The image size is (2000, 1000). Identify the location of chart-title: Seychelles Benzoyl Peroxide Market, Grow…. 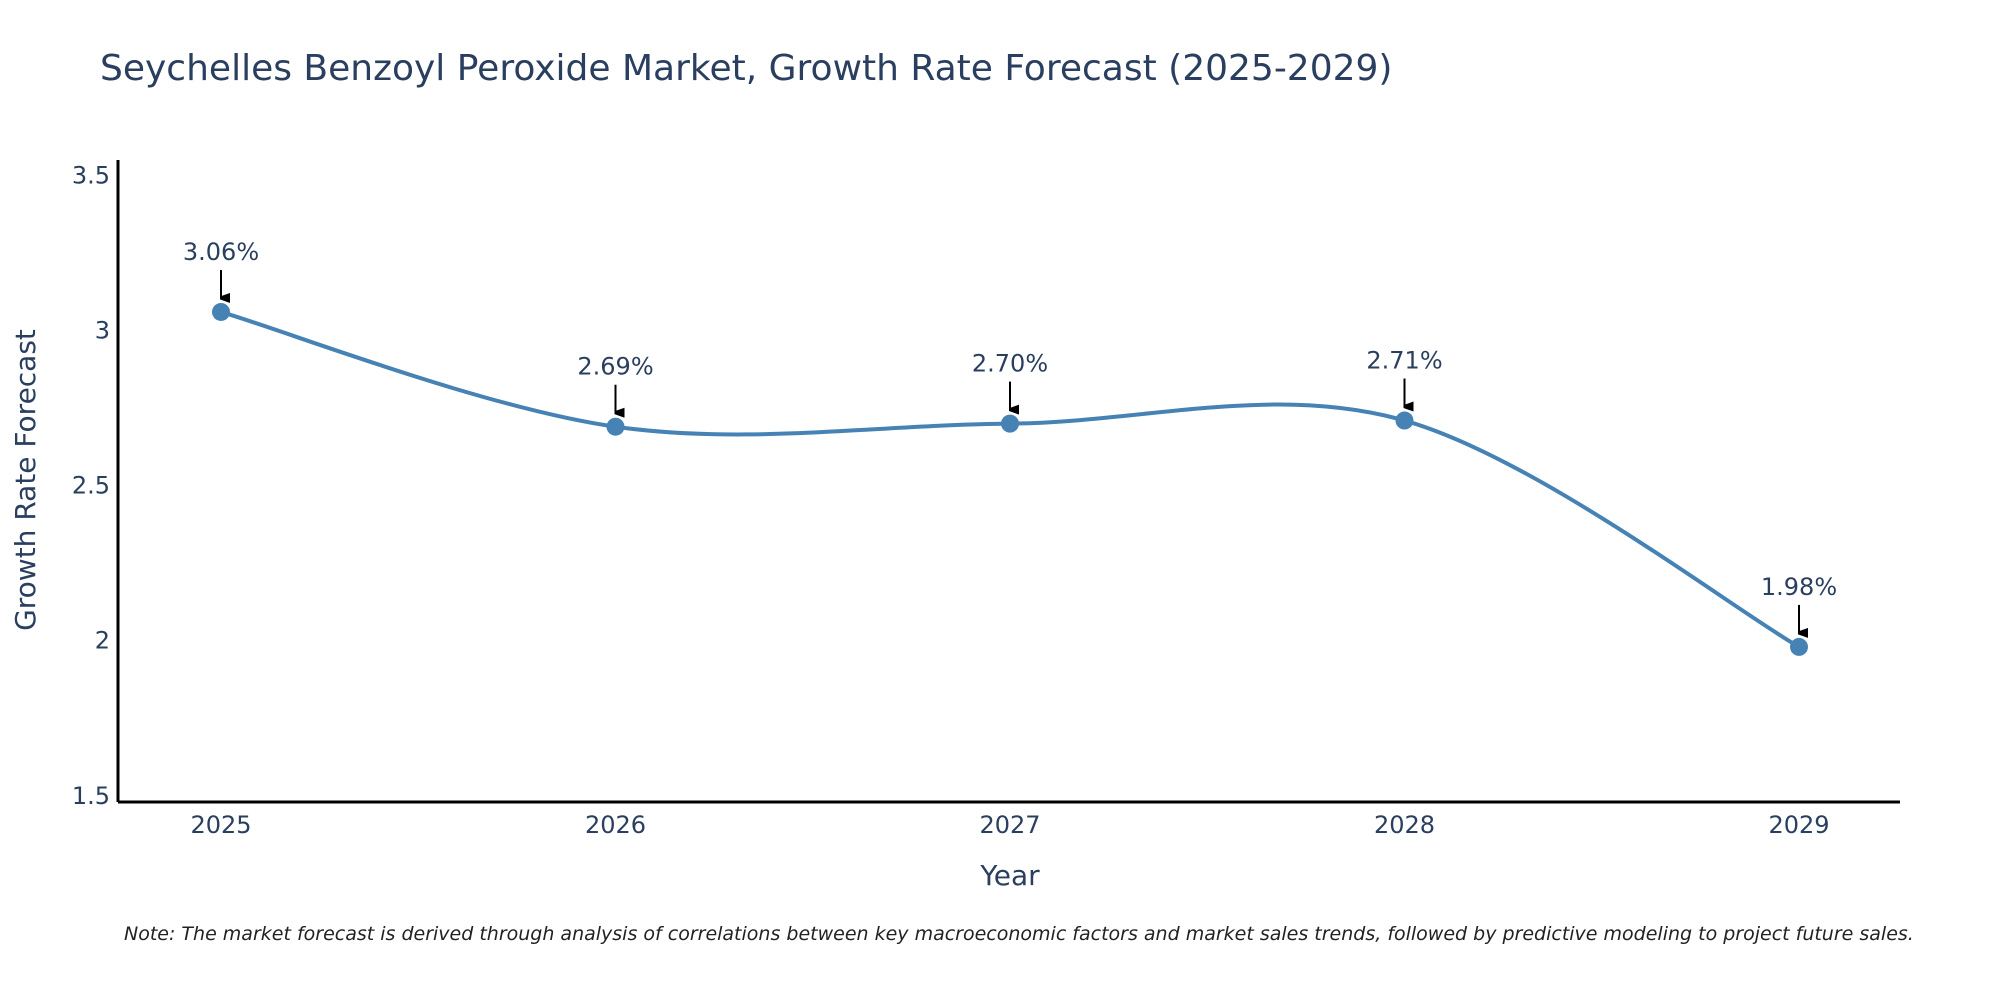
(746, 68).